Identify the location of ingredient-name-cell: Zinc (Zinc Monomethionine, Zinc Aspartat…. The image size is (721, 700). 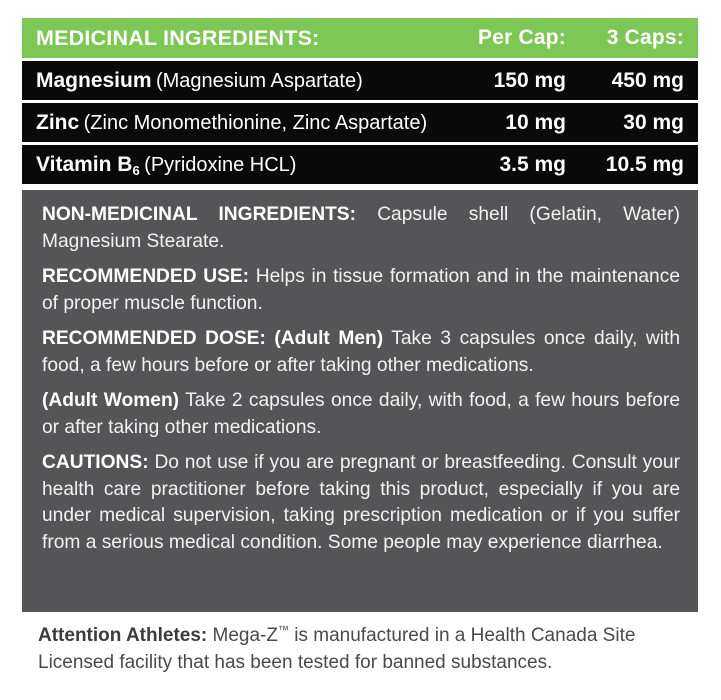
(235, 123).